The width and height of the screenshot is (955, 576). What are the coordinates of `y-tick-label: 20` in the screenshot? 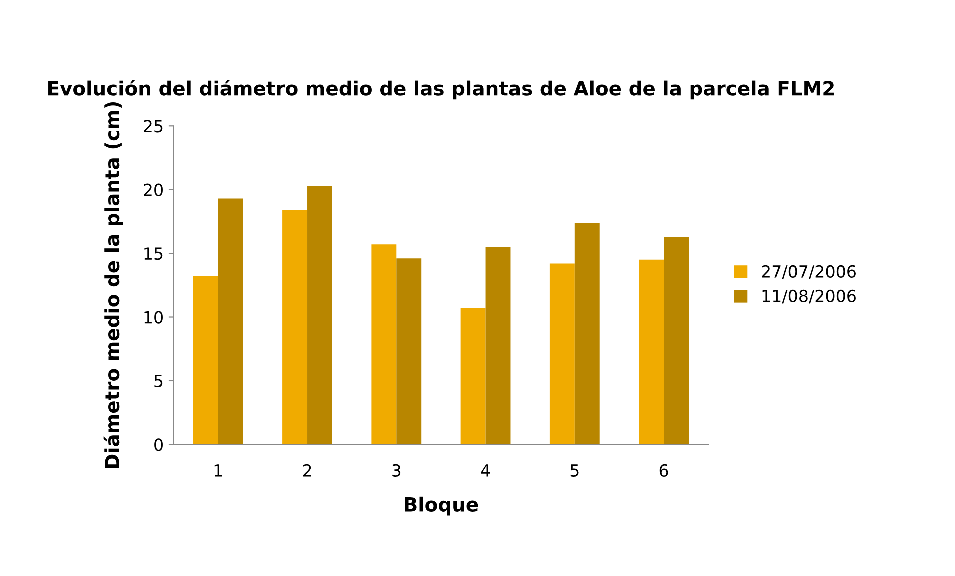 It's located at (153, 190).